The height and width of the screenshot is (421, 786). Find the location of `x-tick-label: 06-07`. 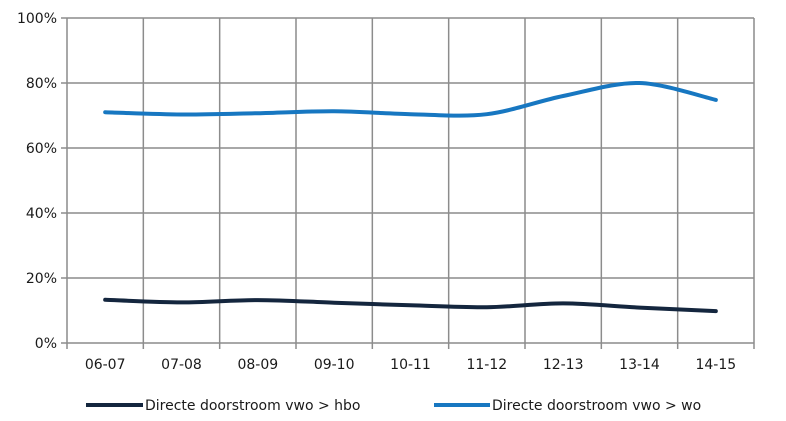

x-tick-label: 06-07 is located at coordinates (105, 365).